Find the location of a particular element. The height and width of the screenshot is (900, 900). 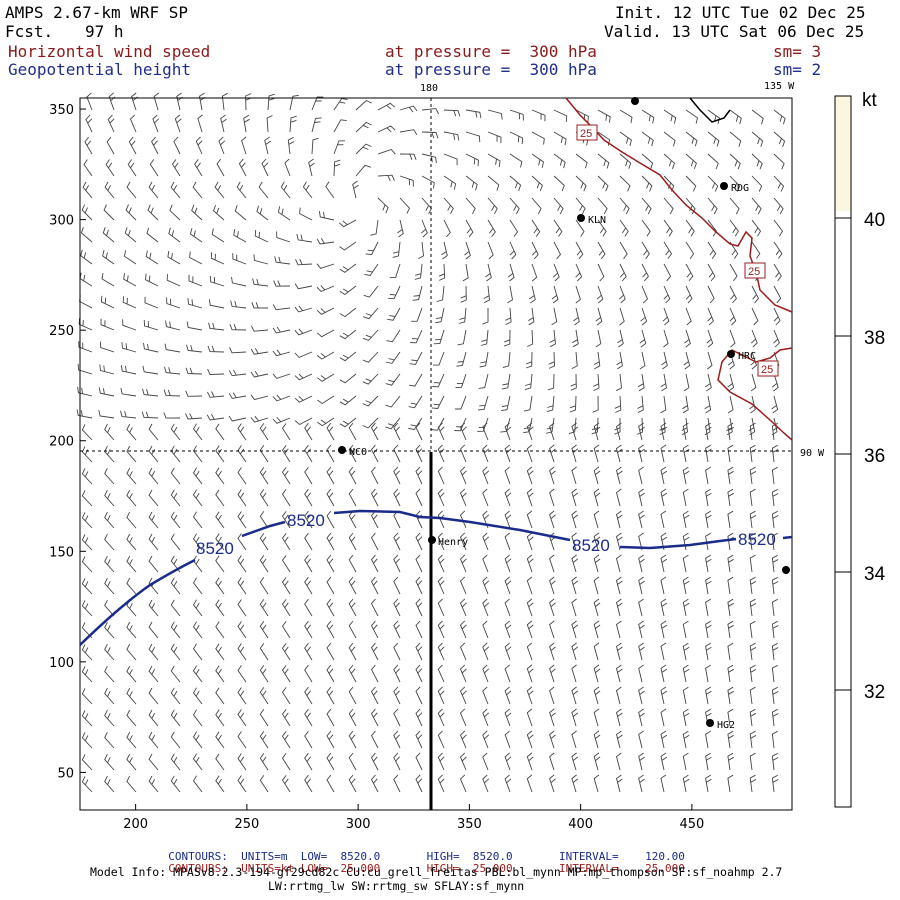

station-label-hrc: HRC is located at coordinates (747, 356).